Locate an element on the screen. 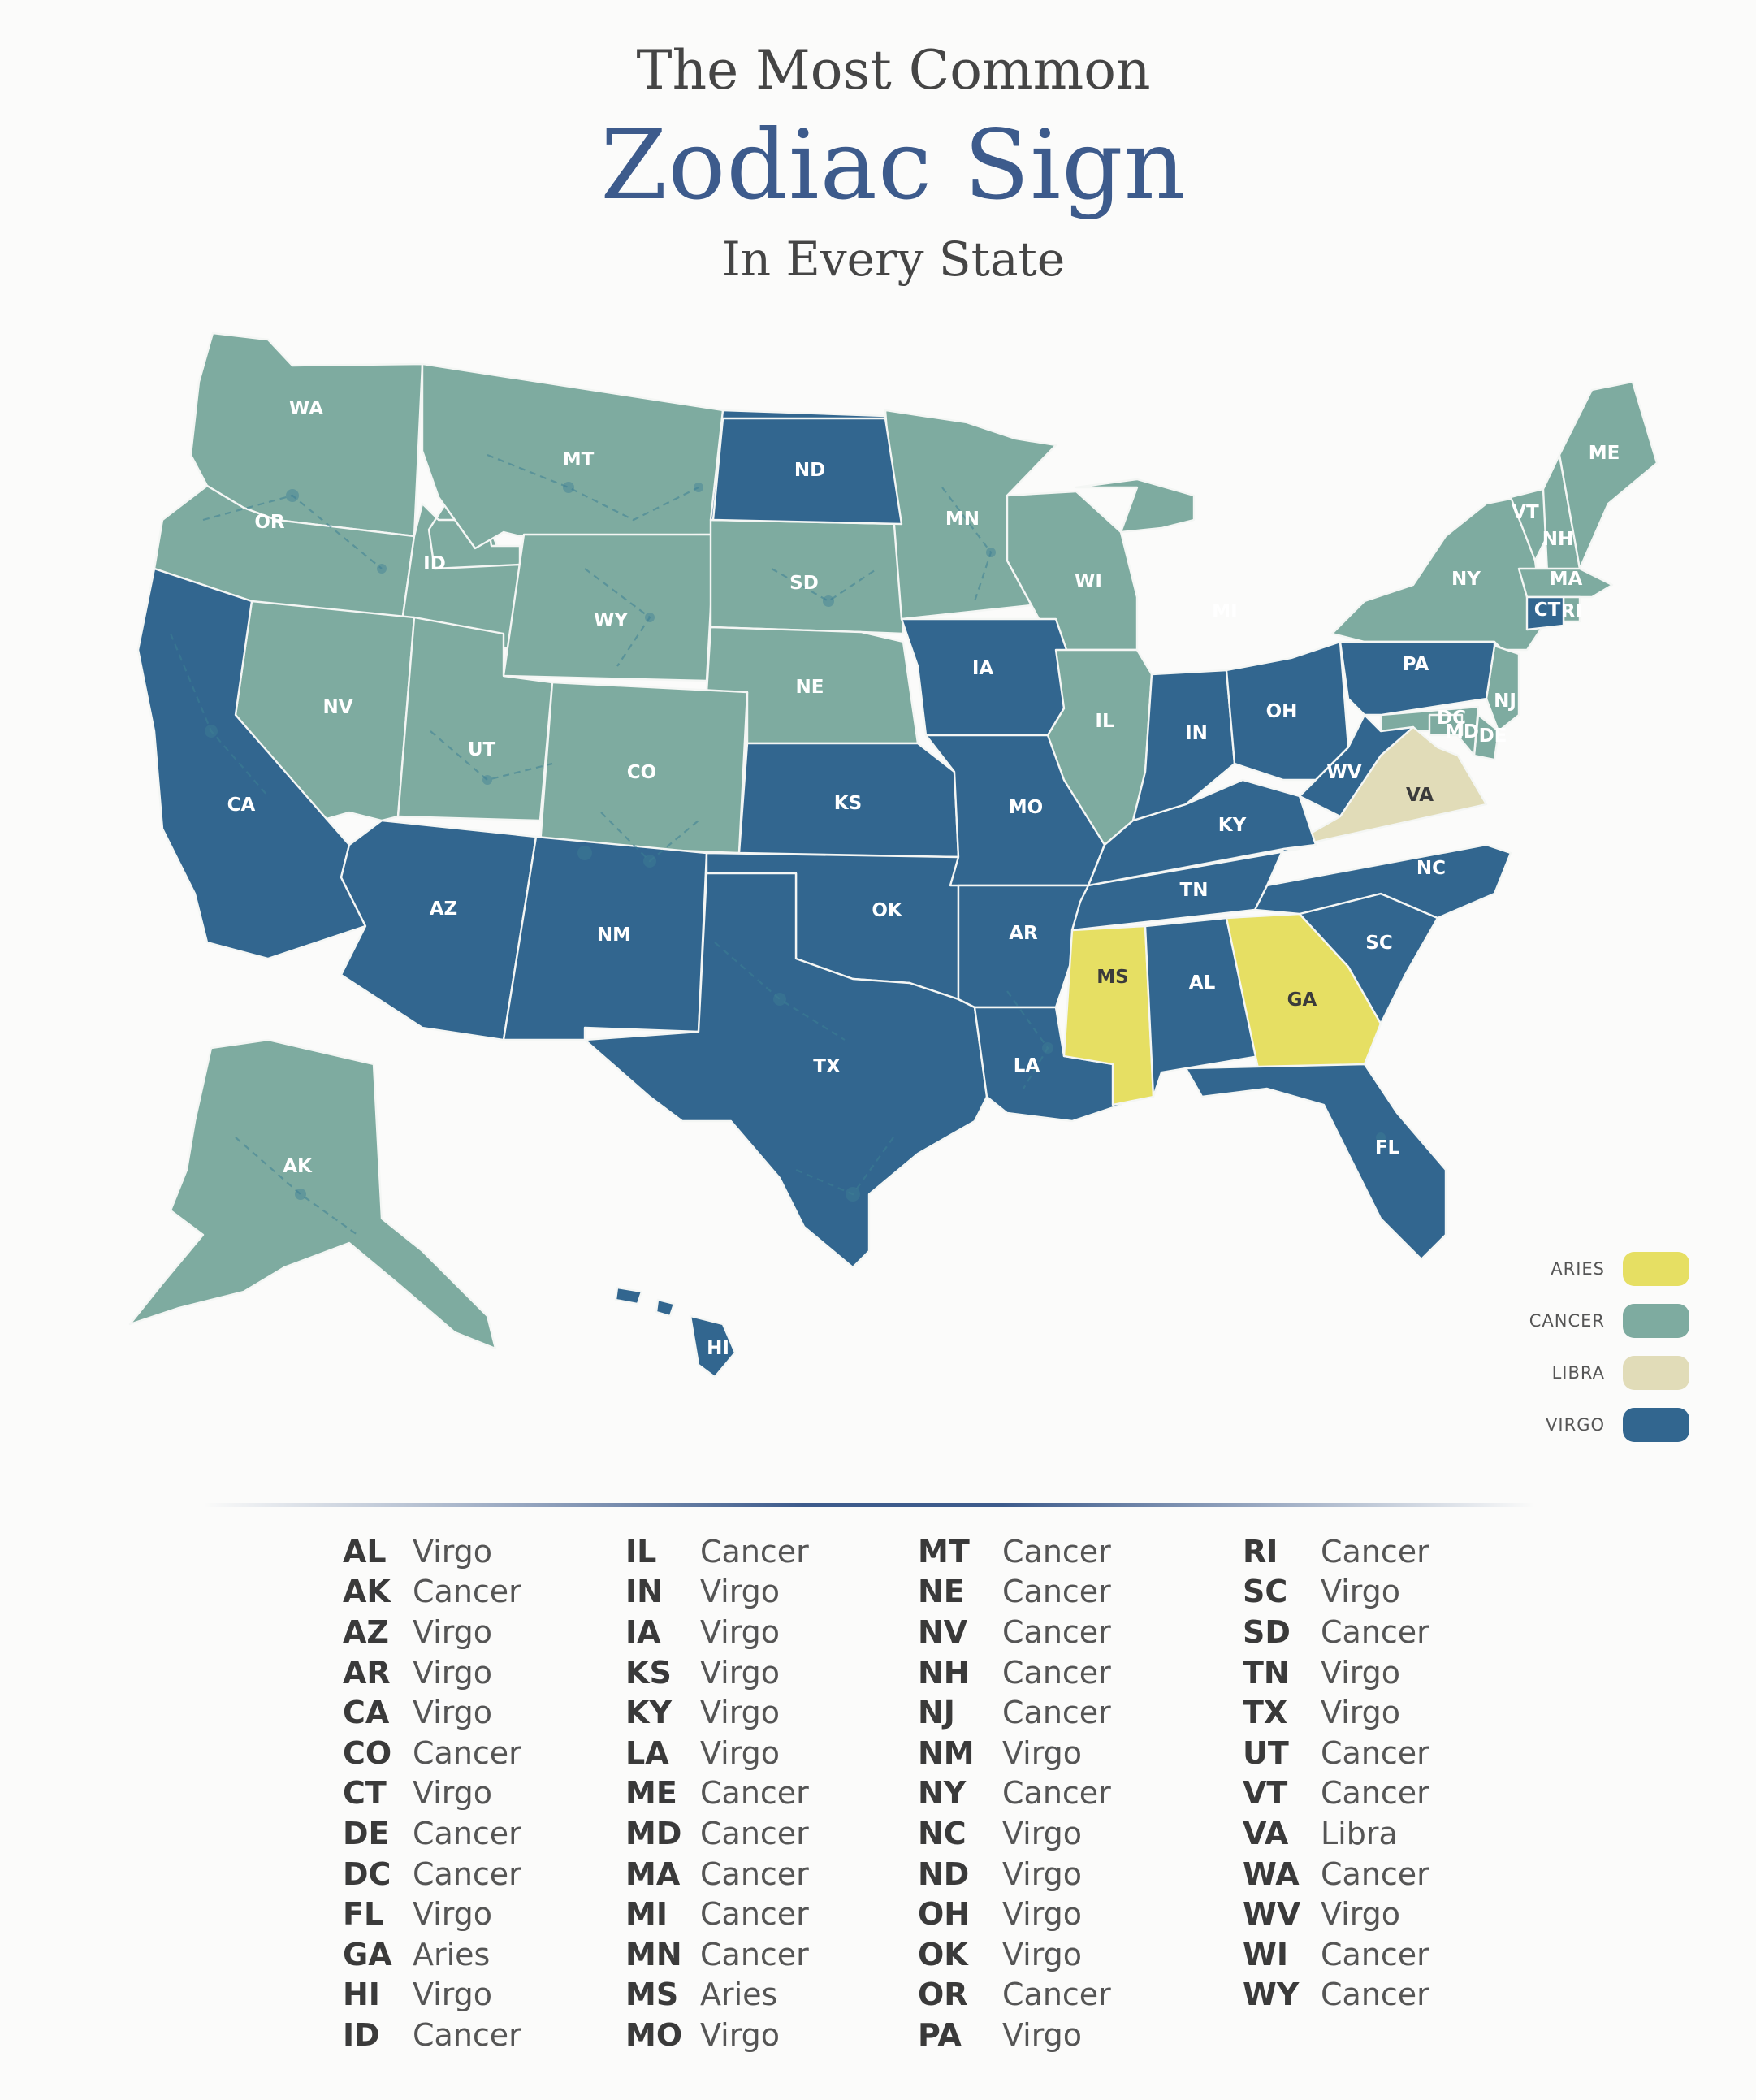 The image size is (1756, 2100). state-hi-island is located at coordinates (629, 1295).